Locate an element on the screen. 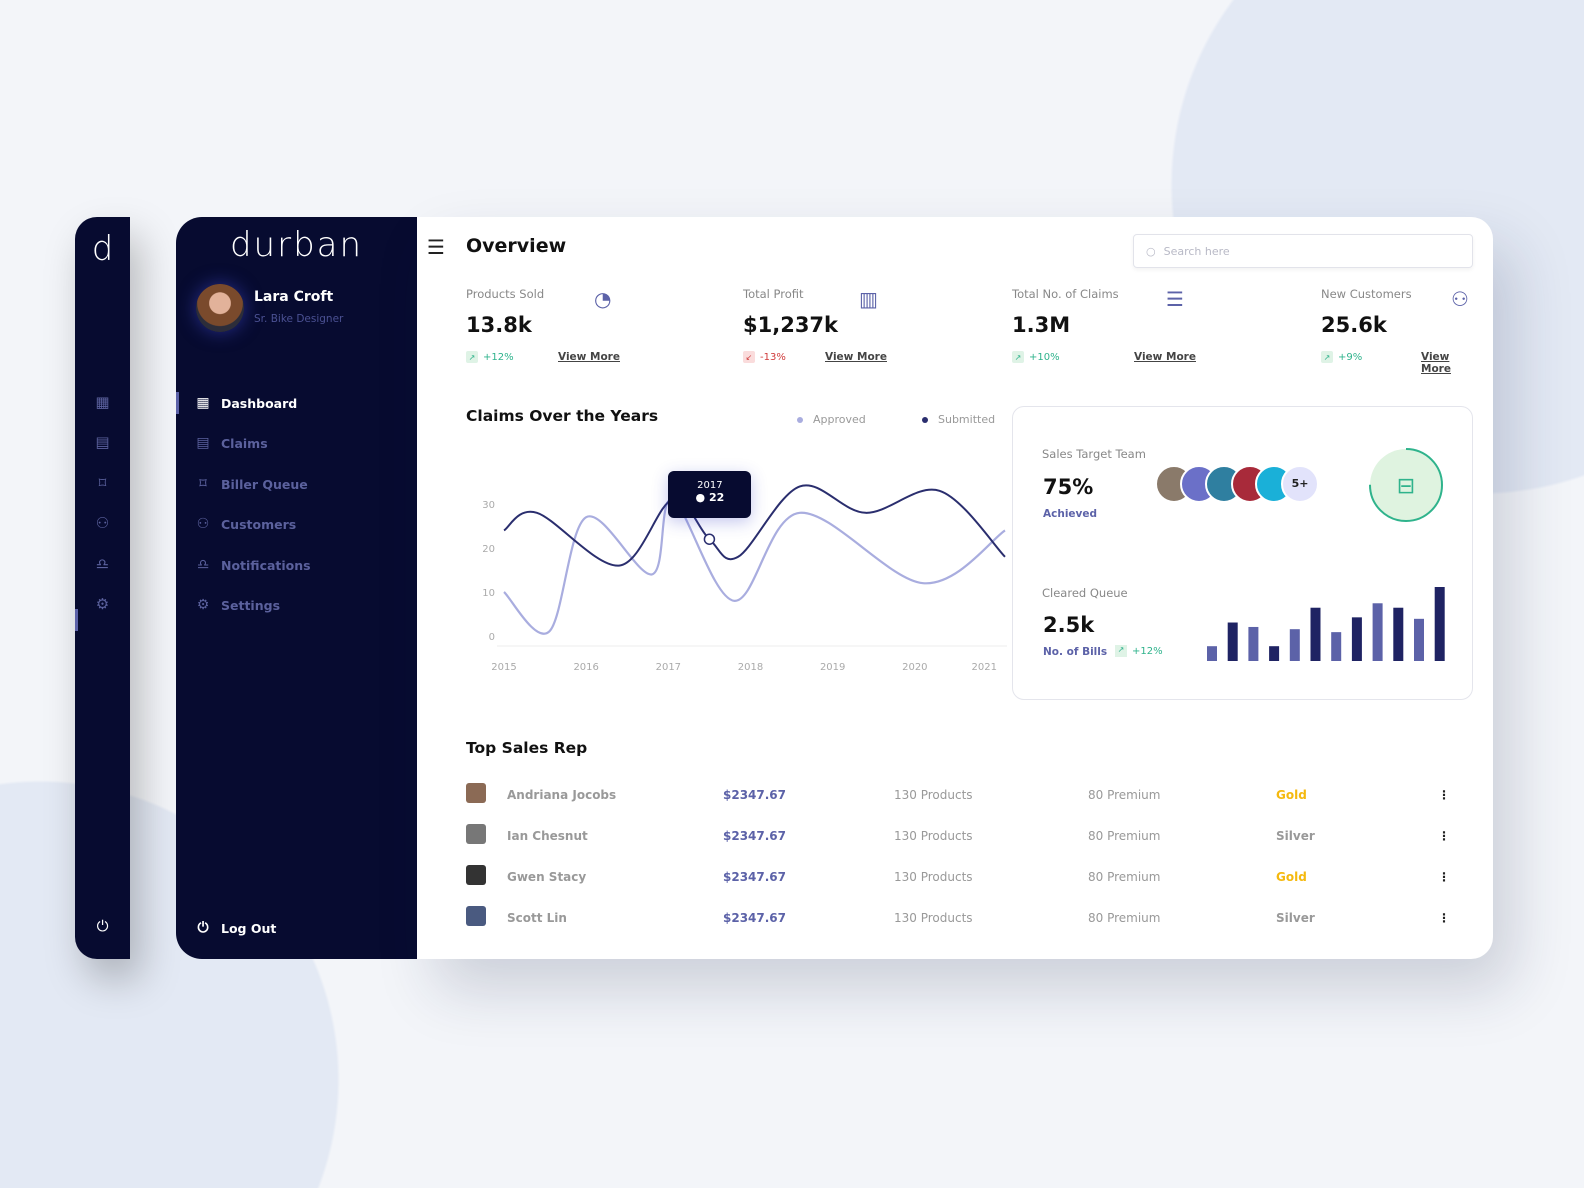  team-avatars: 5+ is located at coordinates (1245, 484).